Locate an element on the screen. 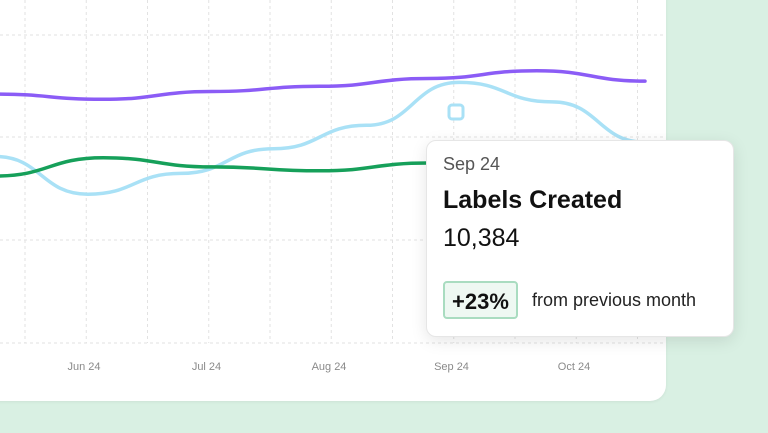 The width and height of the screenshot is (768, 433). x-tick-label: Jun 24 is located at coordinates (83, 367).